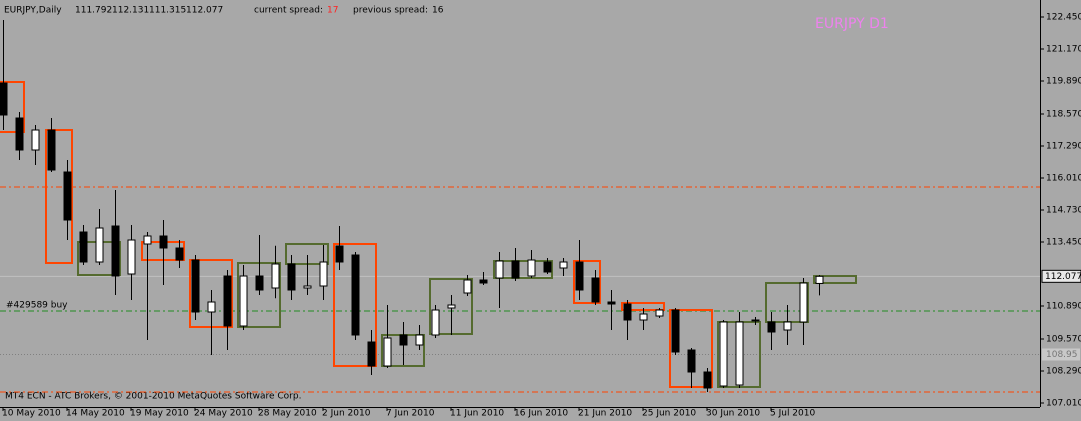 This screenshot has width=1081, height=421. I want to click on header-ohlc: 112.077, so click(204, 11).